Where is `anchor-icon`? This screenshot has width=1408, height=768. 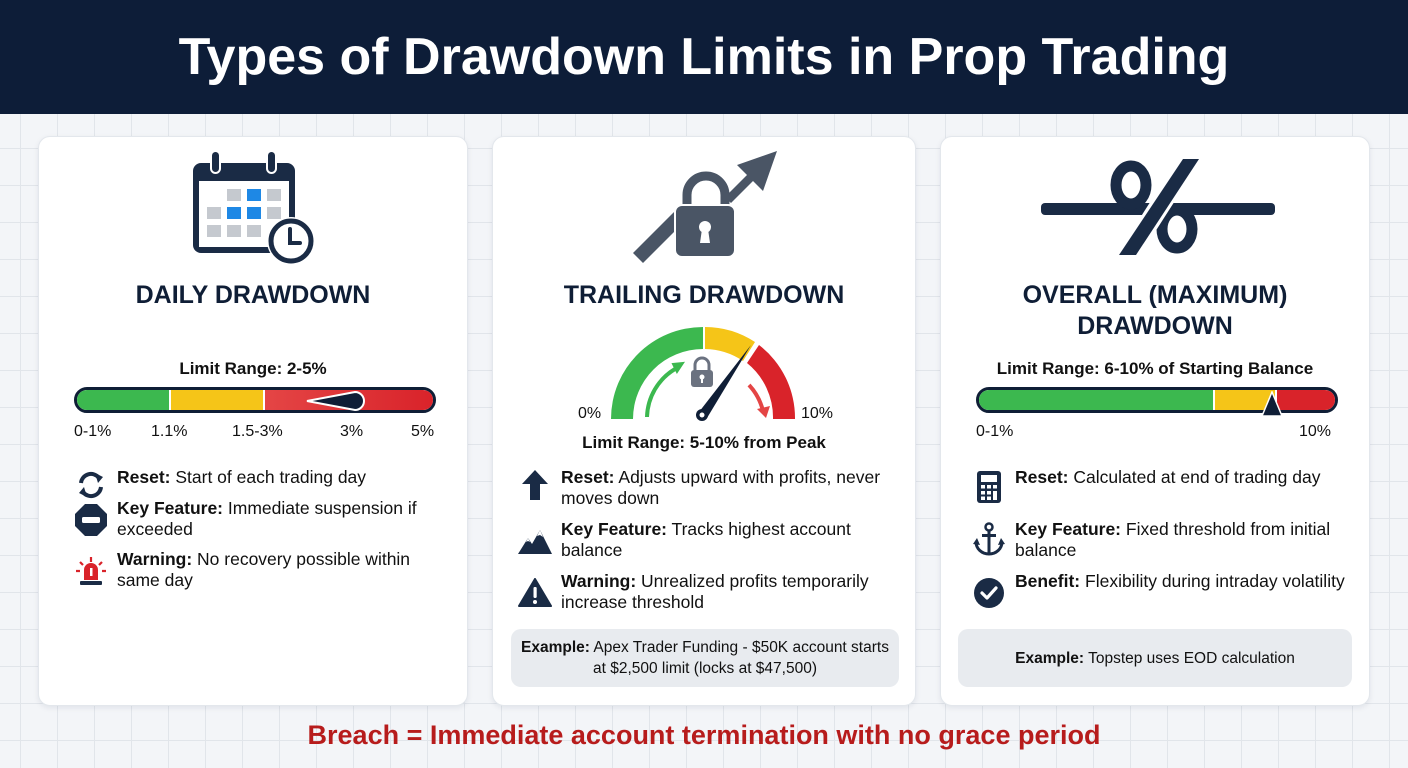
anchor-icon is located at coordinates (989, 539).